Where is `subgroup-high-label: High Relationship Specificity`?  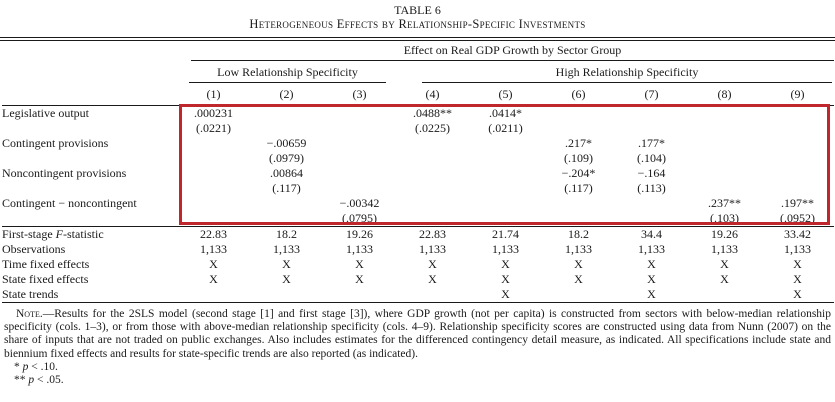 subgroup-high-label: High Relationship Specificity is located at coordinates (627, 74).